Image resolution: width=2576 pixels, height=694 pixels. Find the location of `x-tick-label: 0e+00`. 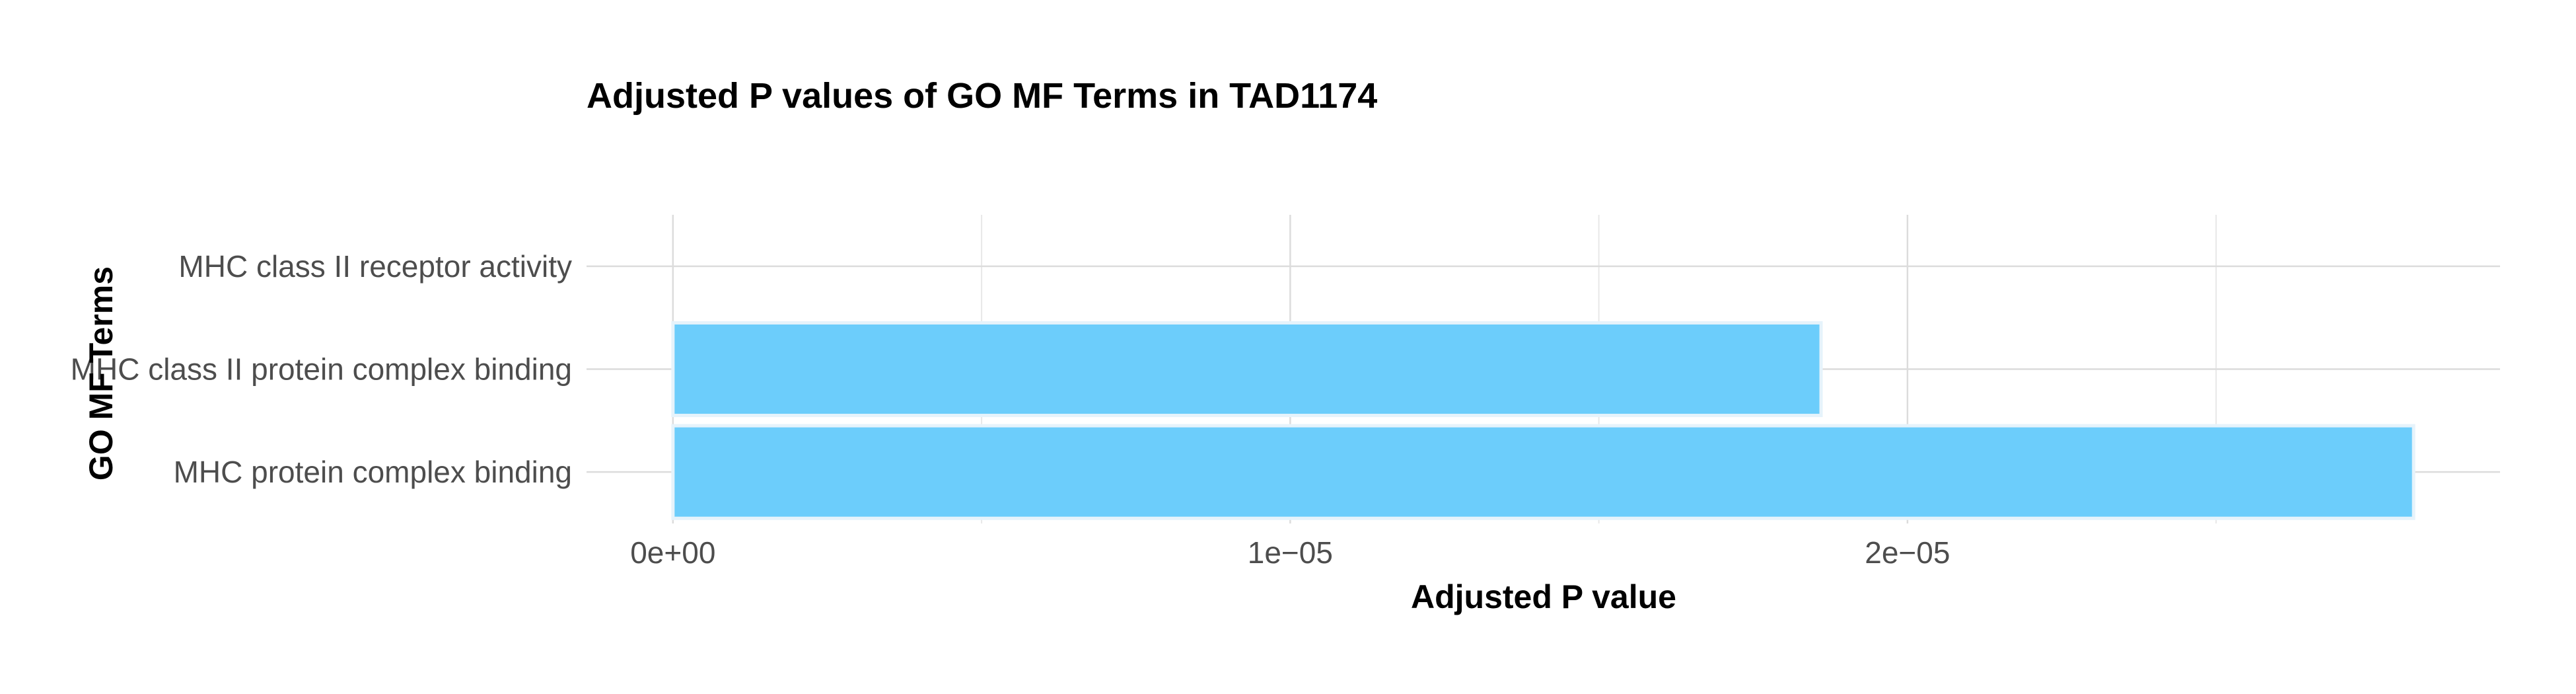

x-tick-label: 0e+00 is located at coordinates (673, 552).